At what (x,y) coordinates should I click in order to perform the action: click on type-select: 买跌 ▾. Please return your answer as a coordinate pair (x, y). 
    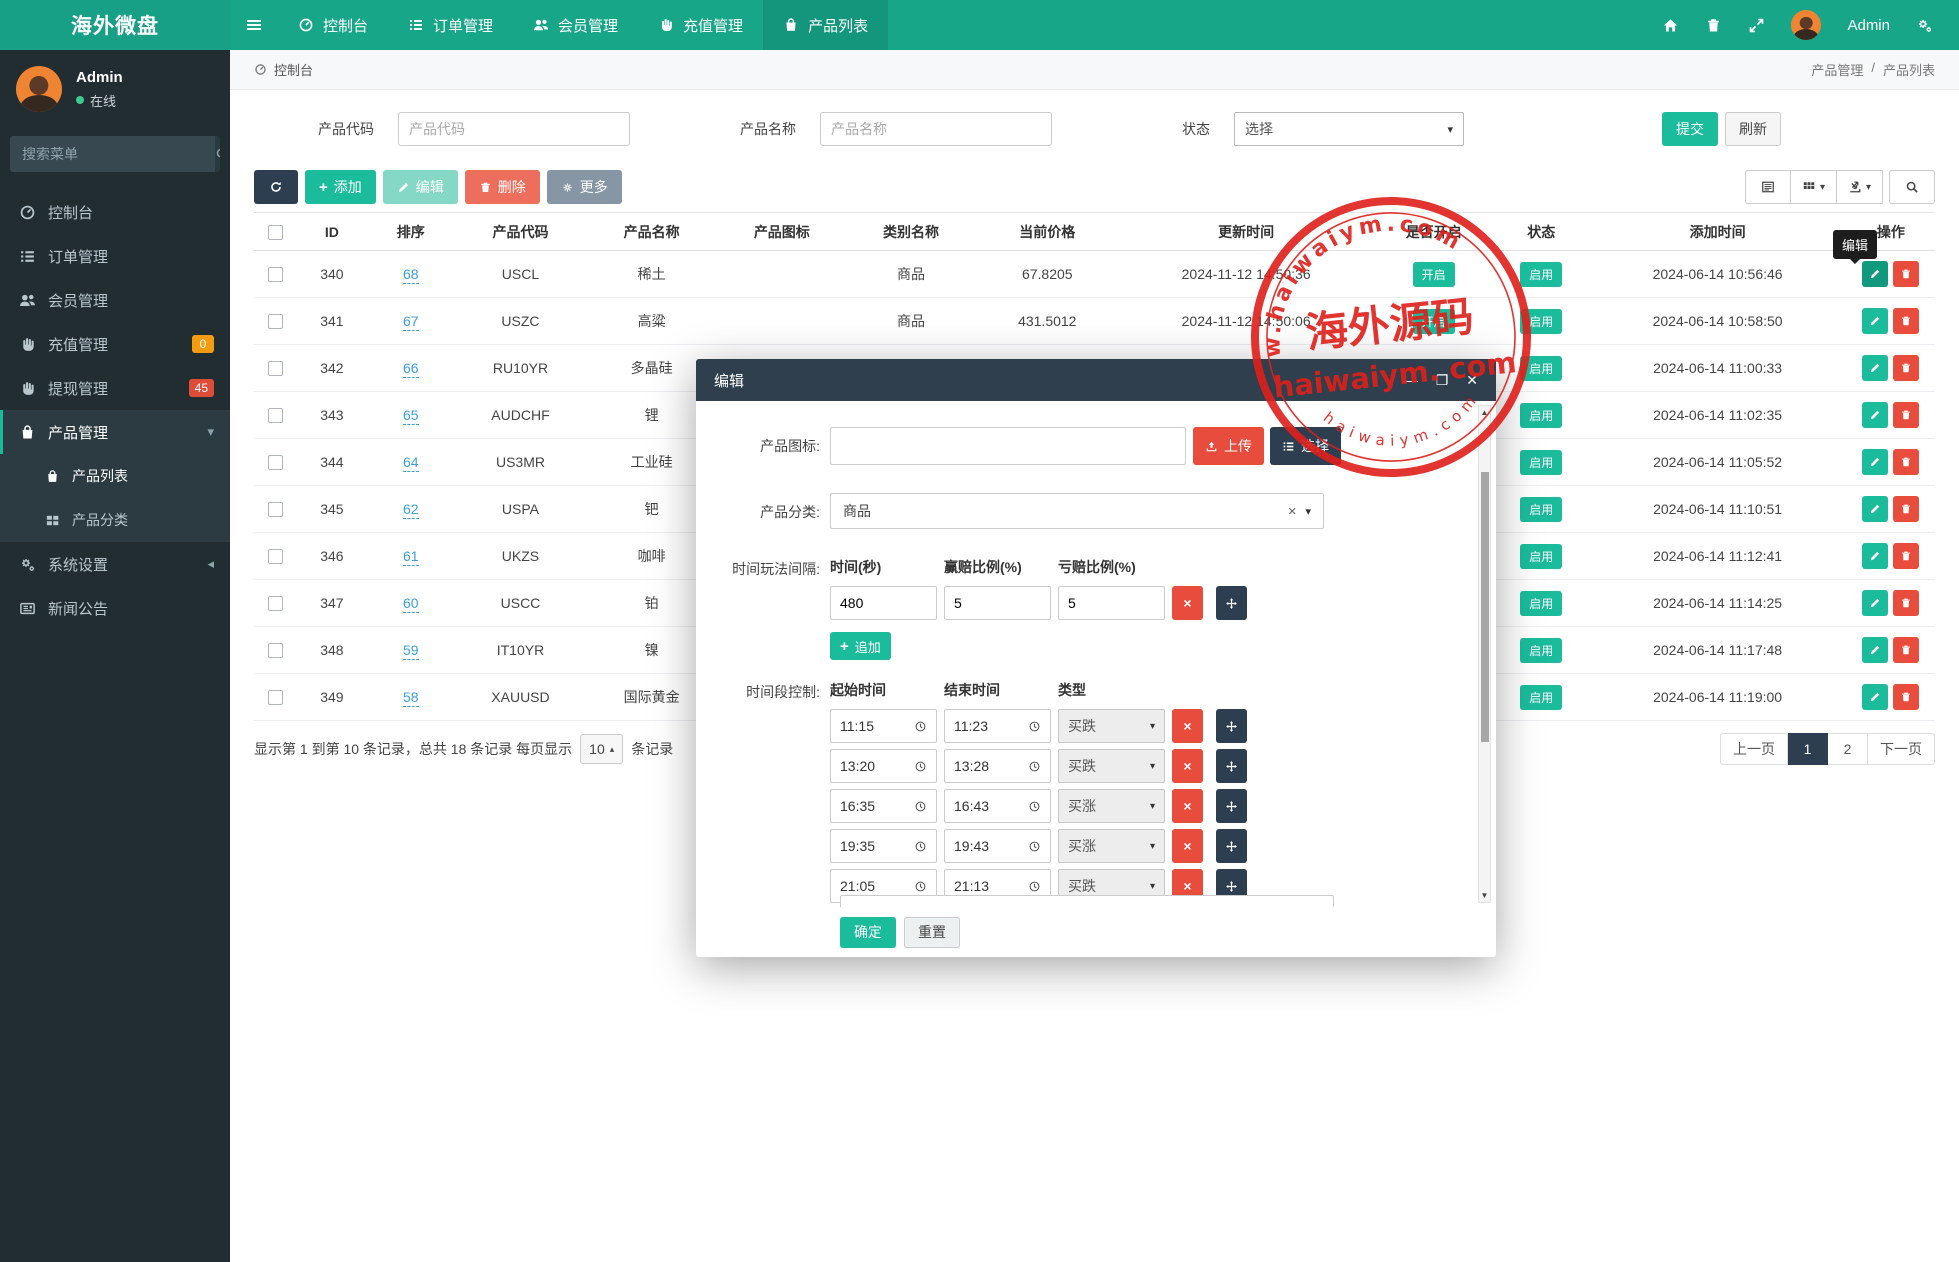
    Looking at the image, I should click on (1111, 766).